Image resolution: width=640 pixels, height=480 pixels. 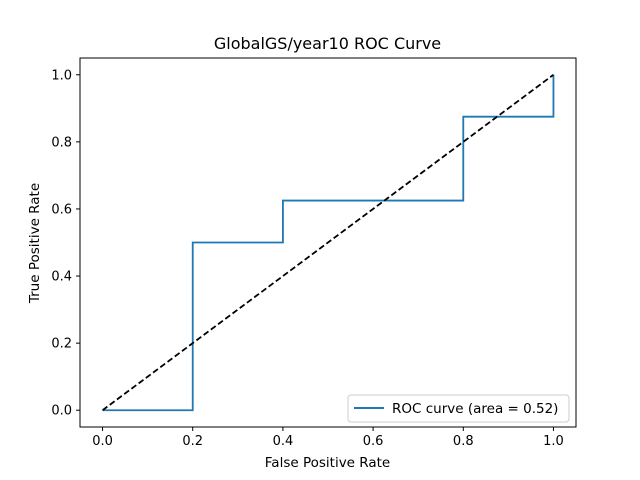 What do you see at coordinates (553, 441) in the screenshot?
I see `x-tick-label: 1.0` at bounding box center [553, 441].